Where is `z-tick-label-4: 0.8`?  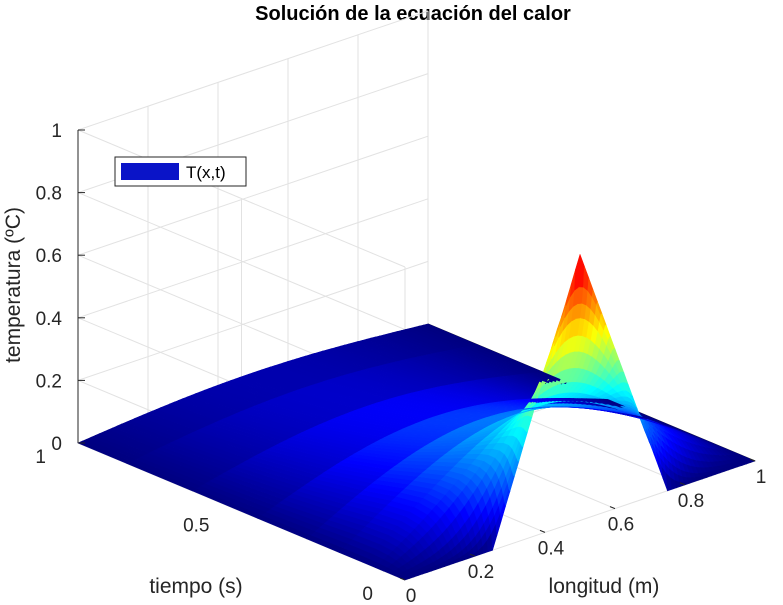
z-tick-label-4: 0.8 is located at coordinates (49, 194).